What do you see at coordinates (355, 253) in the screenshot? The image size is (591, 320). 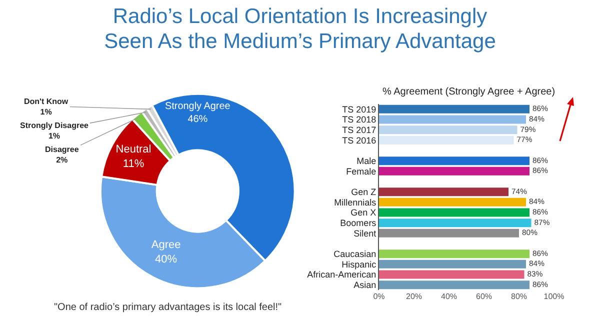 I see `y-tick-label: Caucasian` at bounding box center [355, 253].